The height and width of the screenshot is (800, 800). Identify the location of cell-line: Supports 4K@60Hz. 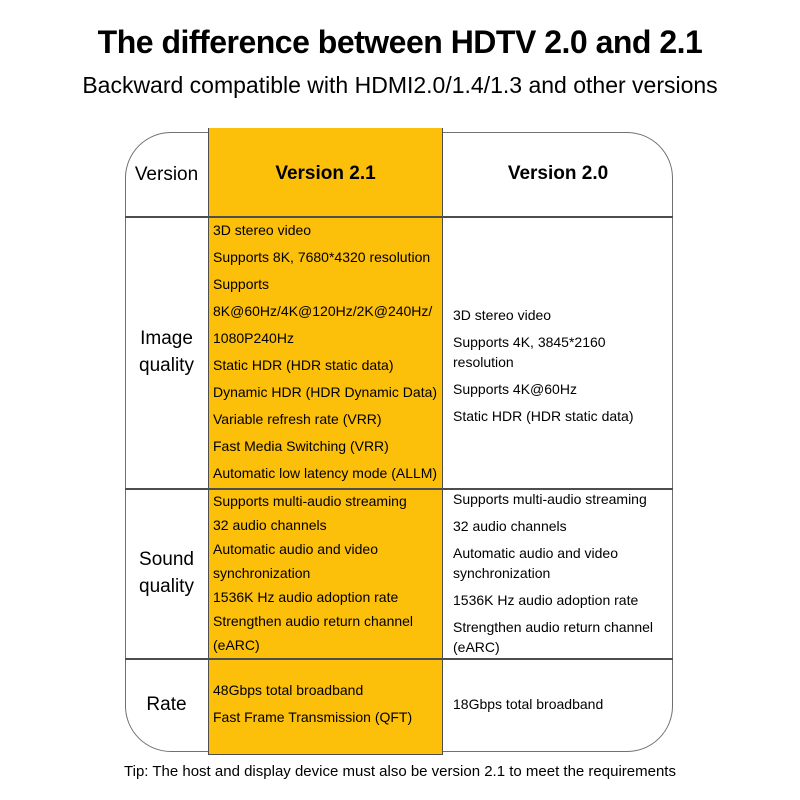
(515, 388).